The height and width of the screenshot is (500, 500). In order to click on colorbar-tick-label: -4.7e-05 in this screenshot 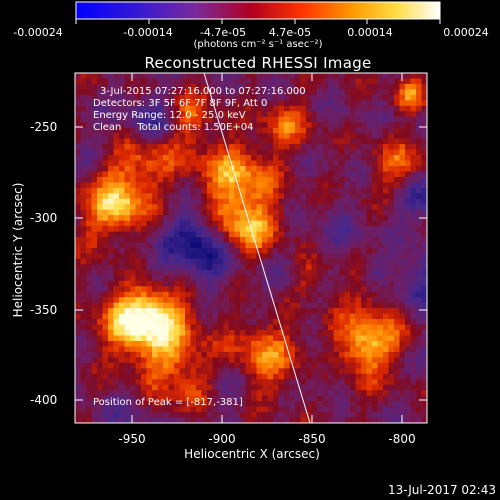, I will do `click(223, 32)`.